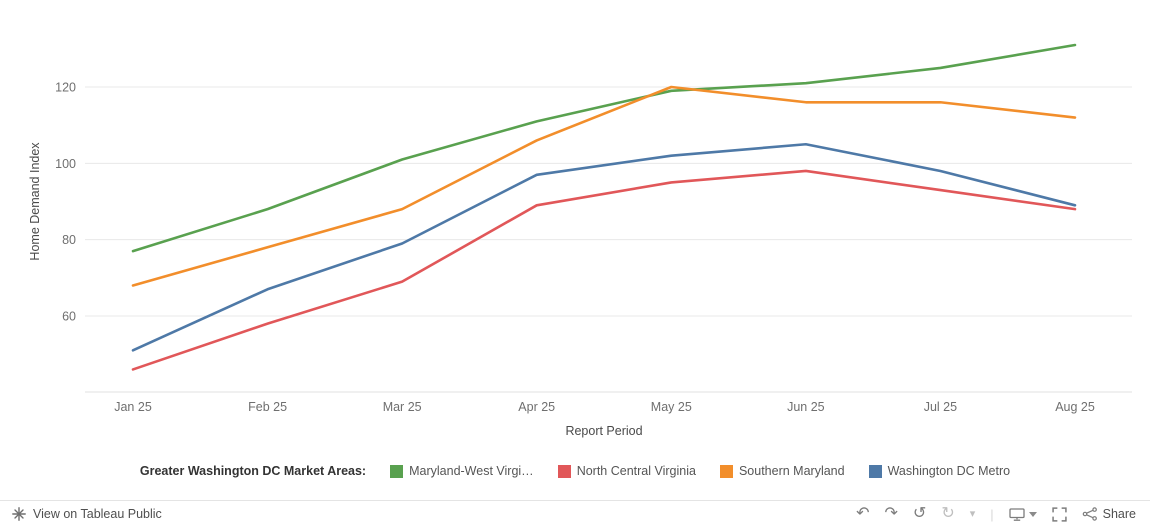 Image resolution: width=1150 pixels, height=527 pixels. What do you see at coordinates (1003, 514) in the screenshot?
I see `toolbar-buttons: ↶ ↷ ↺ ↻ ▾ |` at bounding box center [1003, 514].